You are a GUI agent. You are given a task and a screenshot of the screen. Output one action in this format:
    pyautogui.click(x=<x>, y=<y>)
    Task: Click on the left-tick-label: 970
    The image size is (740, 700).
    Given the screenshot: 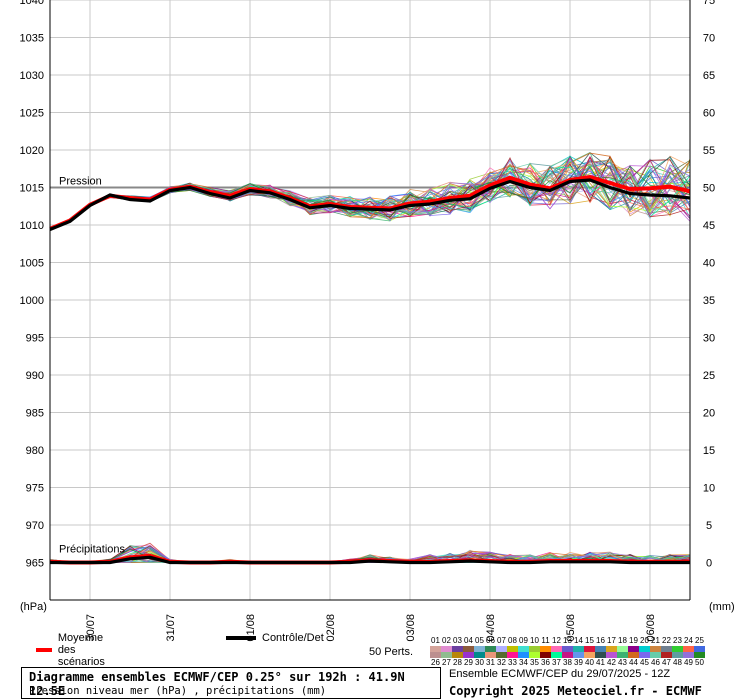 What is the action you would take?
    pyautogui.click(x=35, y=526)
    